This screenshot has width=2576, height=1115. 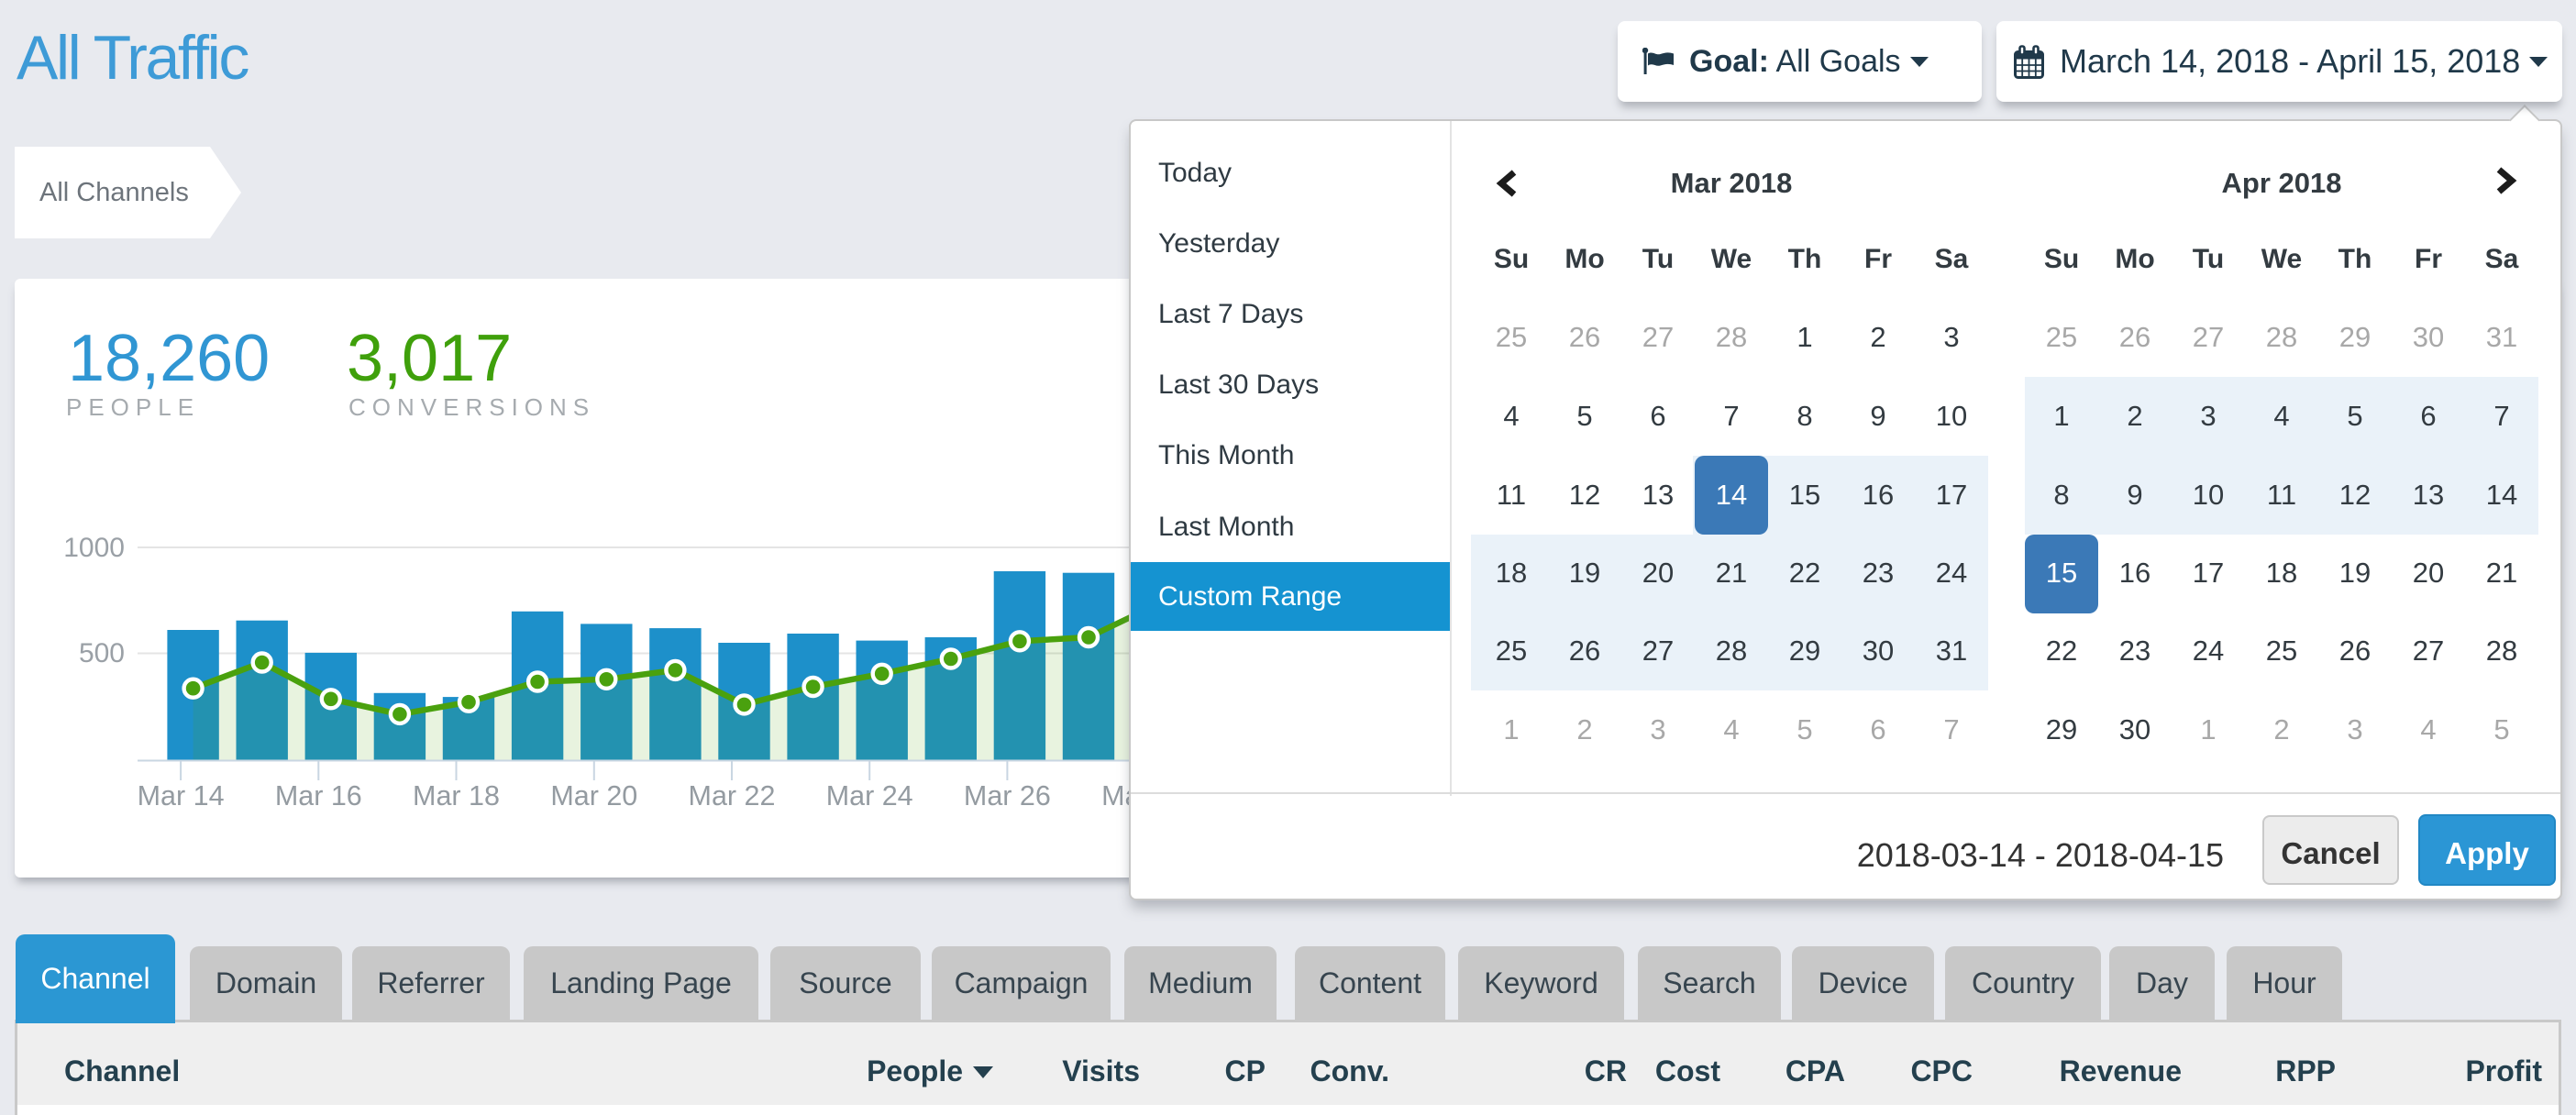 What do you see at coordinates (318, 795) in the screenshot?
I see `svg-text: Mar 16` at bounding box center [318, 795].